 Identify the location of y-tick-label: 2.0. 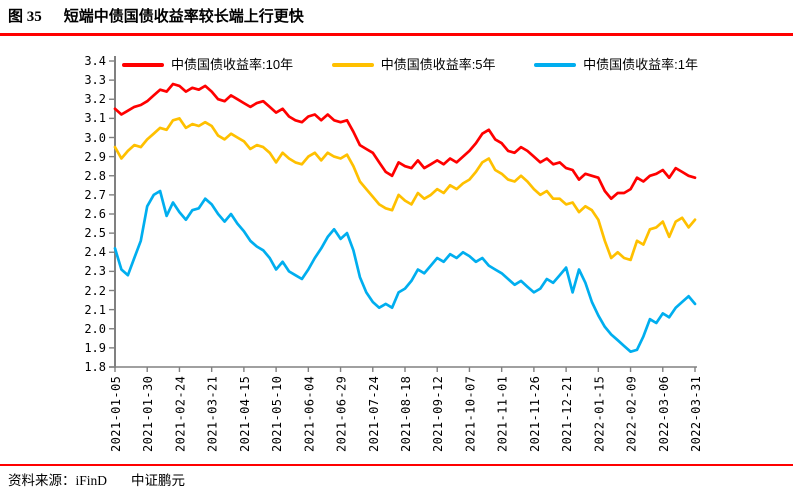
(95, 328).